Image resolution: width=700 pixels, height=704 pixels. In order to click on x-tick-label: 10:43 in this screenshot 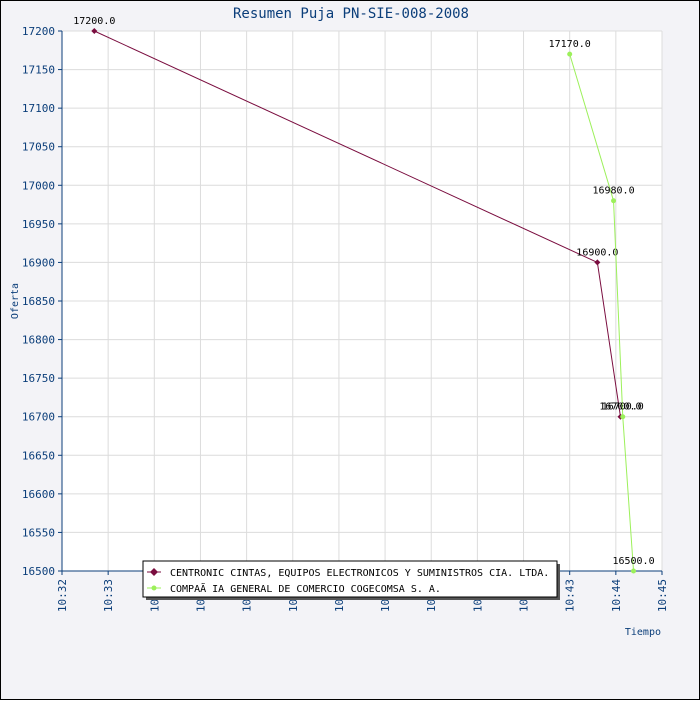, I will do `click(570, 595)`.